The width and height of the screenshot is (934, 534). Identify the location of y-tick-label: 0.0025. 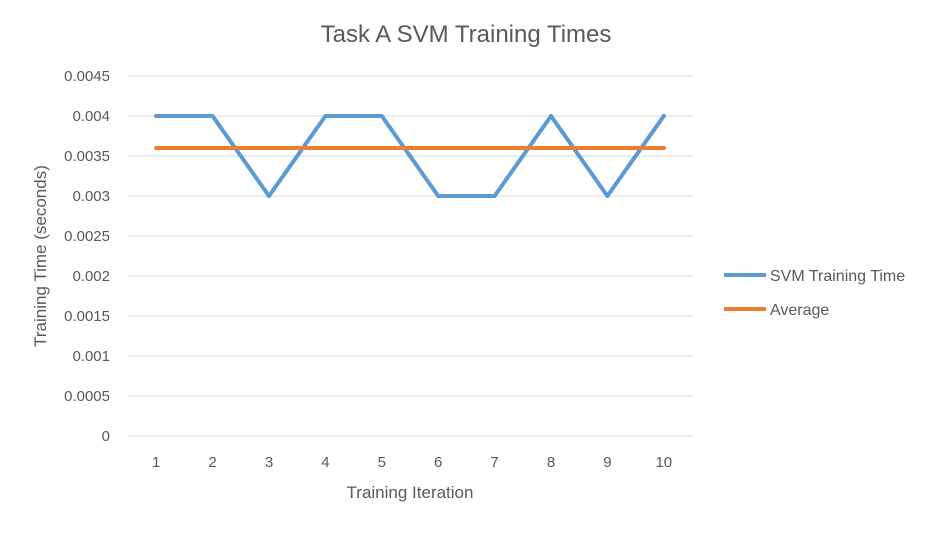
(87, 236).